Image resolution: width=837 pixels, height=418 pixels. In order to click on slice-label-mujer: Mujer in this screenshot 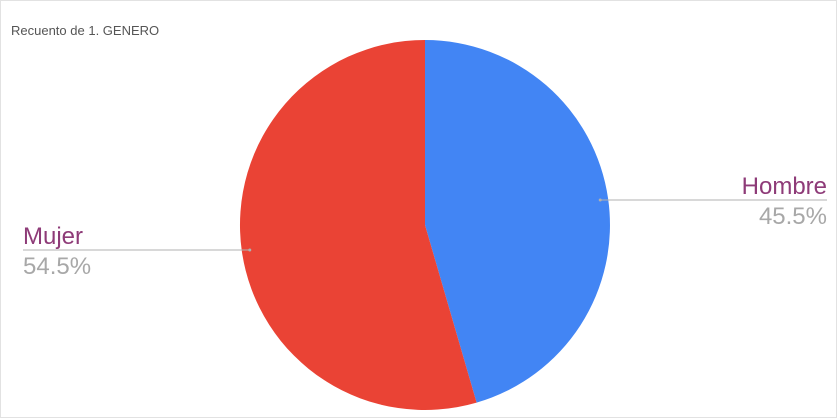, I will do `click(53, 236)`.